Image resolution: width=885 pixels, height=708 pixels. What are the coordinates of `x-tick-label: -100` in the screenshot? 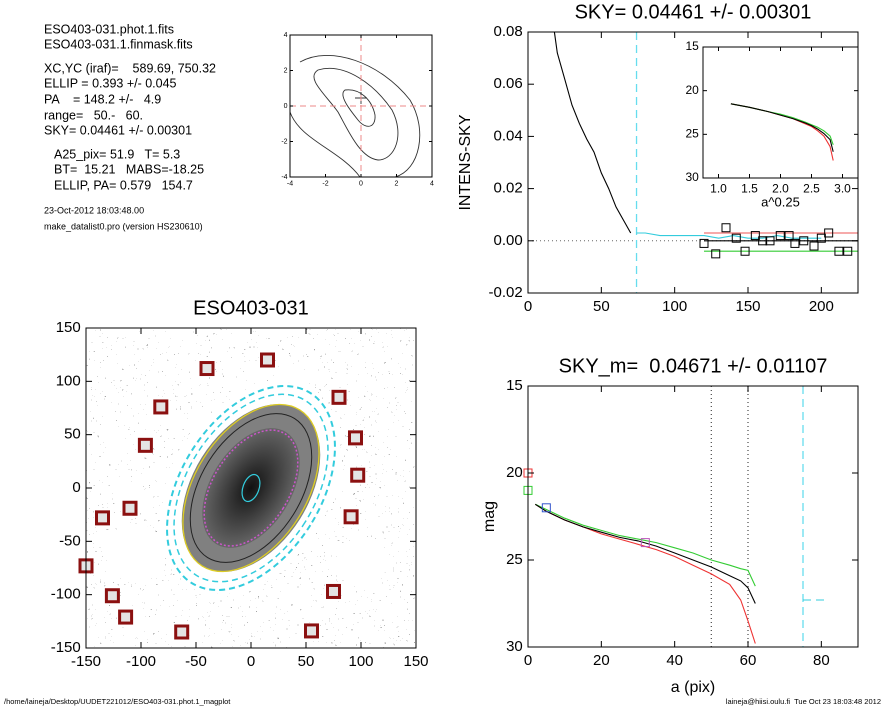 It's located at (141, 661).